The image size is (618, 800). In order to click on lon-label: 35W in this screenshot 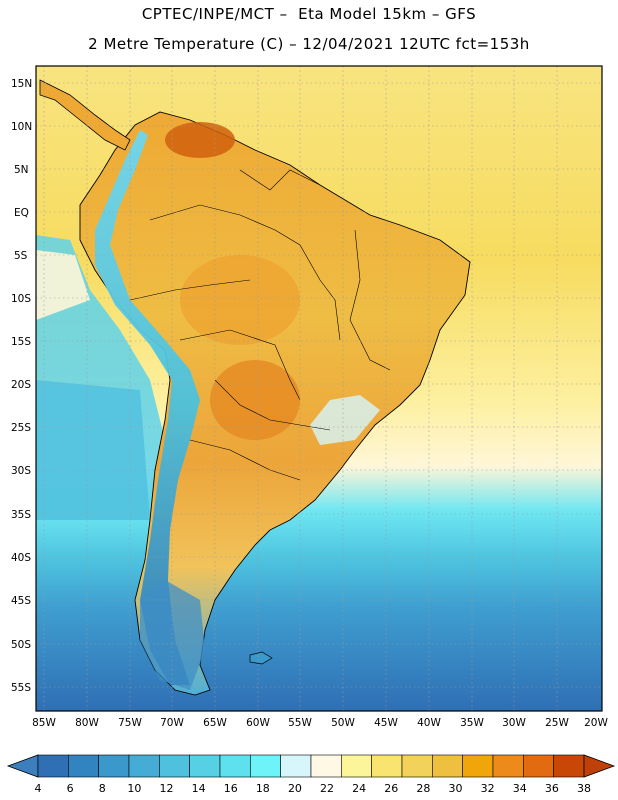, I will do `click(472, 723)`.